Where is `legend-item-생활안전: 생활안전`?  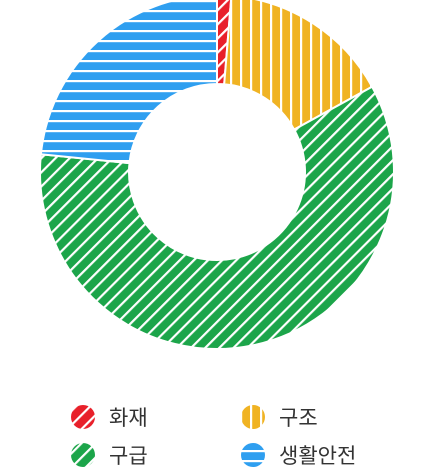 legend-item-생활안전: 생활안전 is located at coordinates (298, 455).